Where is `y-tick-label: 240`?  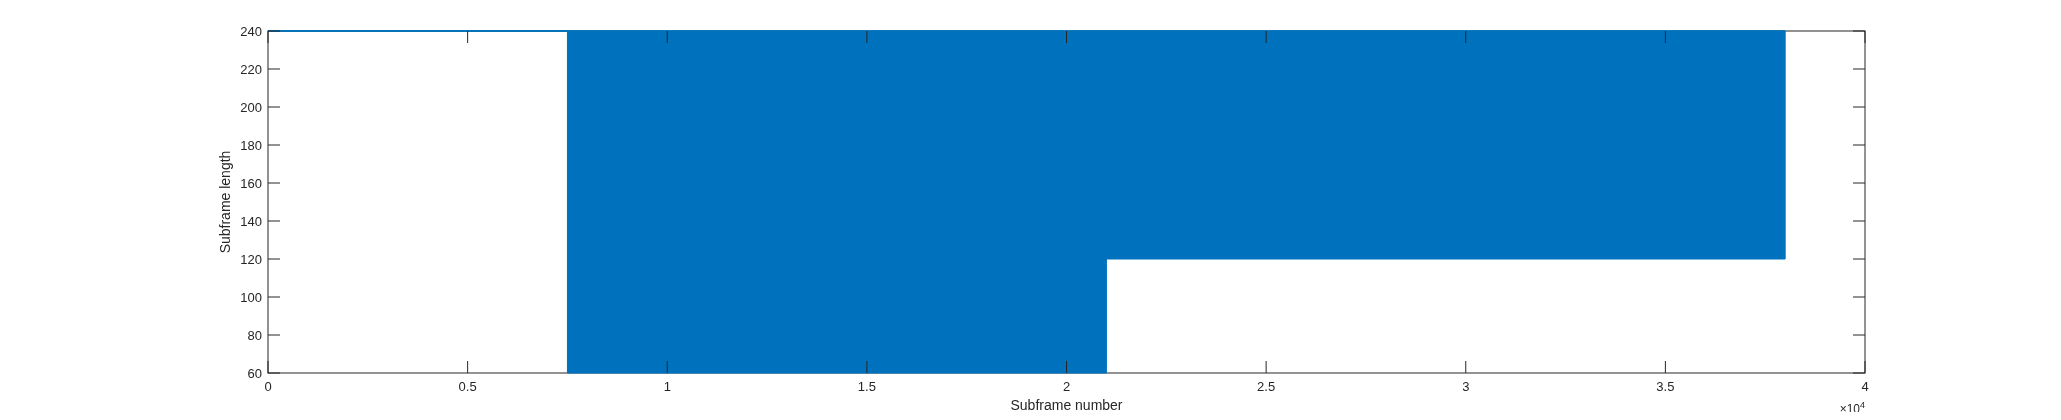 y-tick-label: 240 is located at coordinates (251, 31).